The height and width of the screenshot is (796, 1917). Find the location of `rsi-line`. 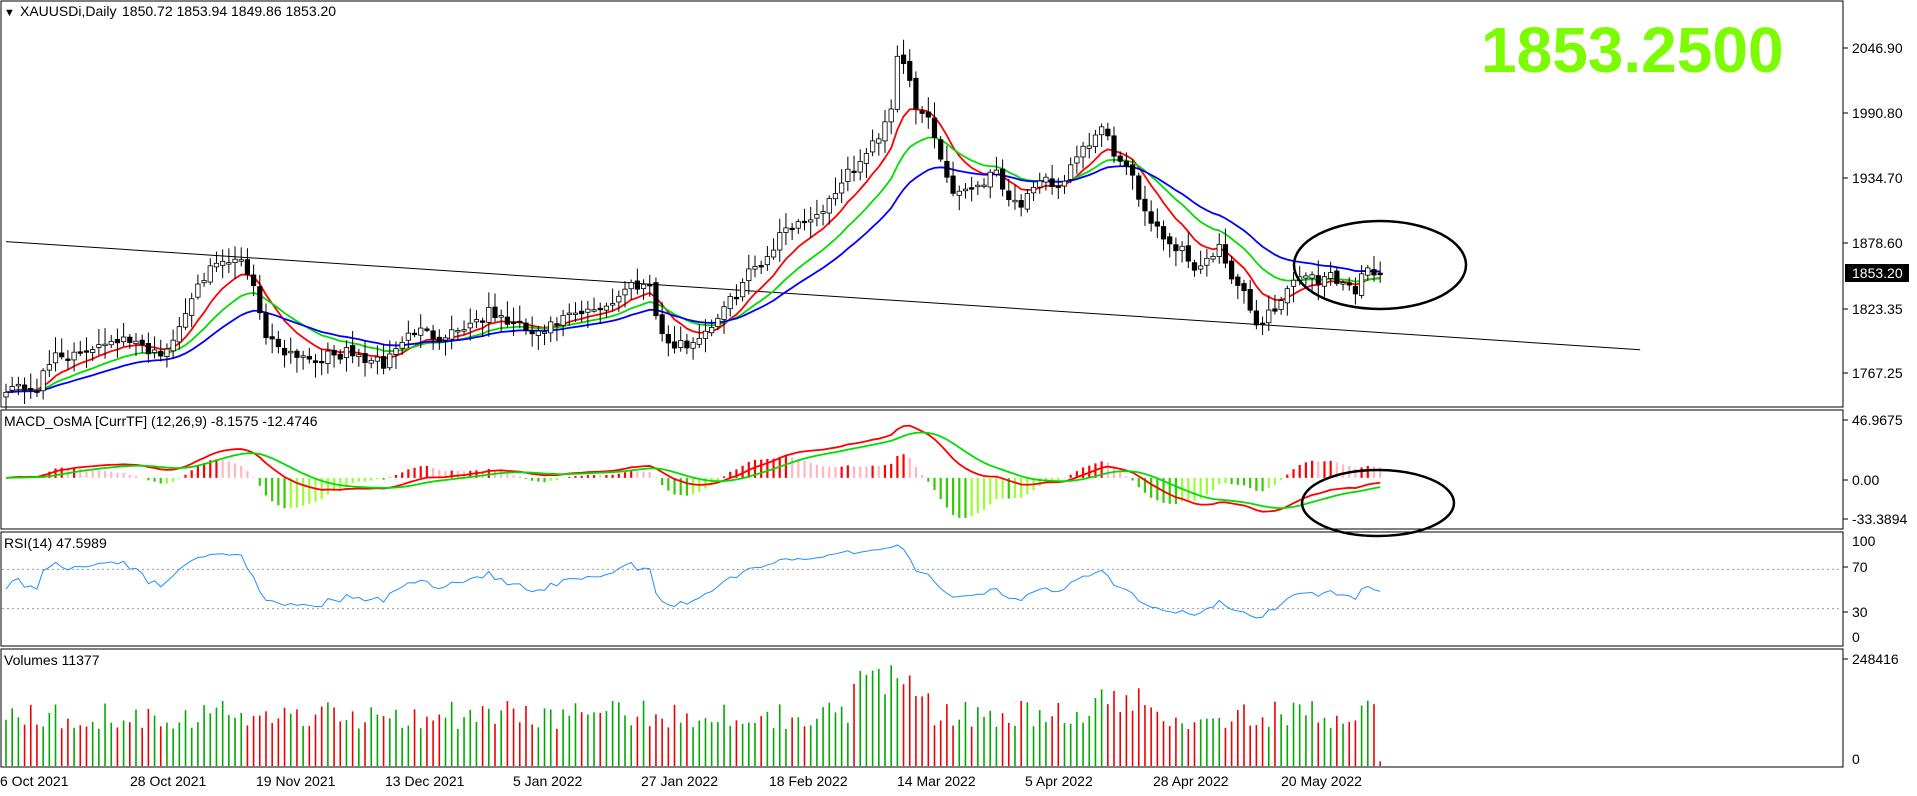

rsi-line is located at coordinates (693, 581).